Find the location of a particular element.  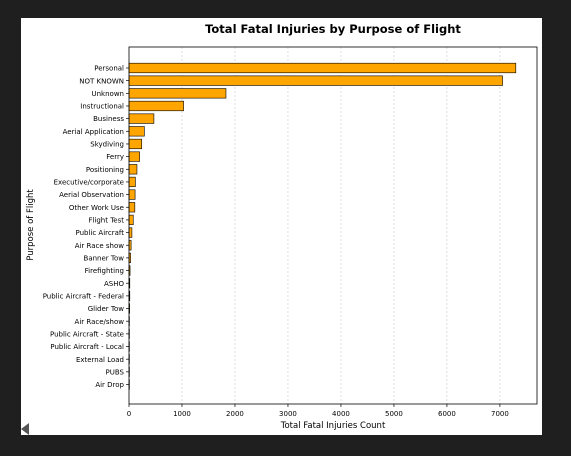

x-tick-label: 7000 is located at coordinates (500, 414).